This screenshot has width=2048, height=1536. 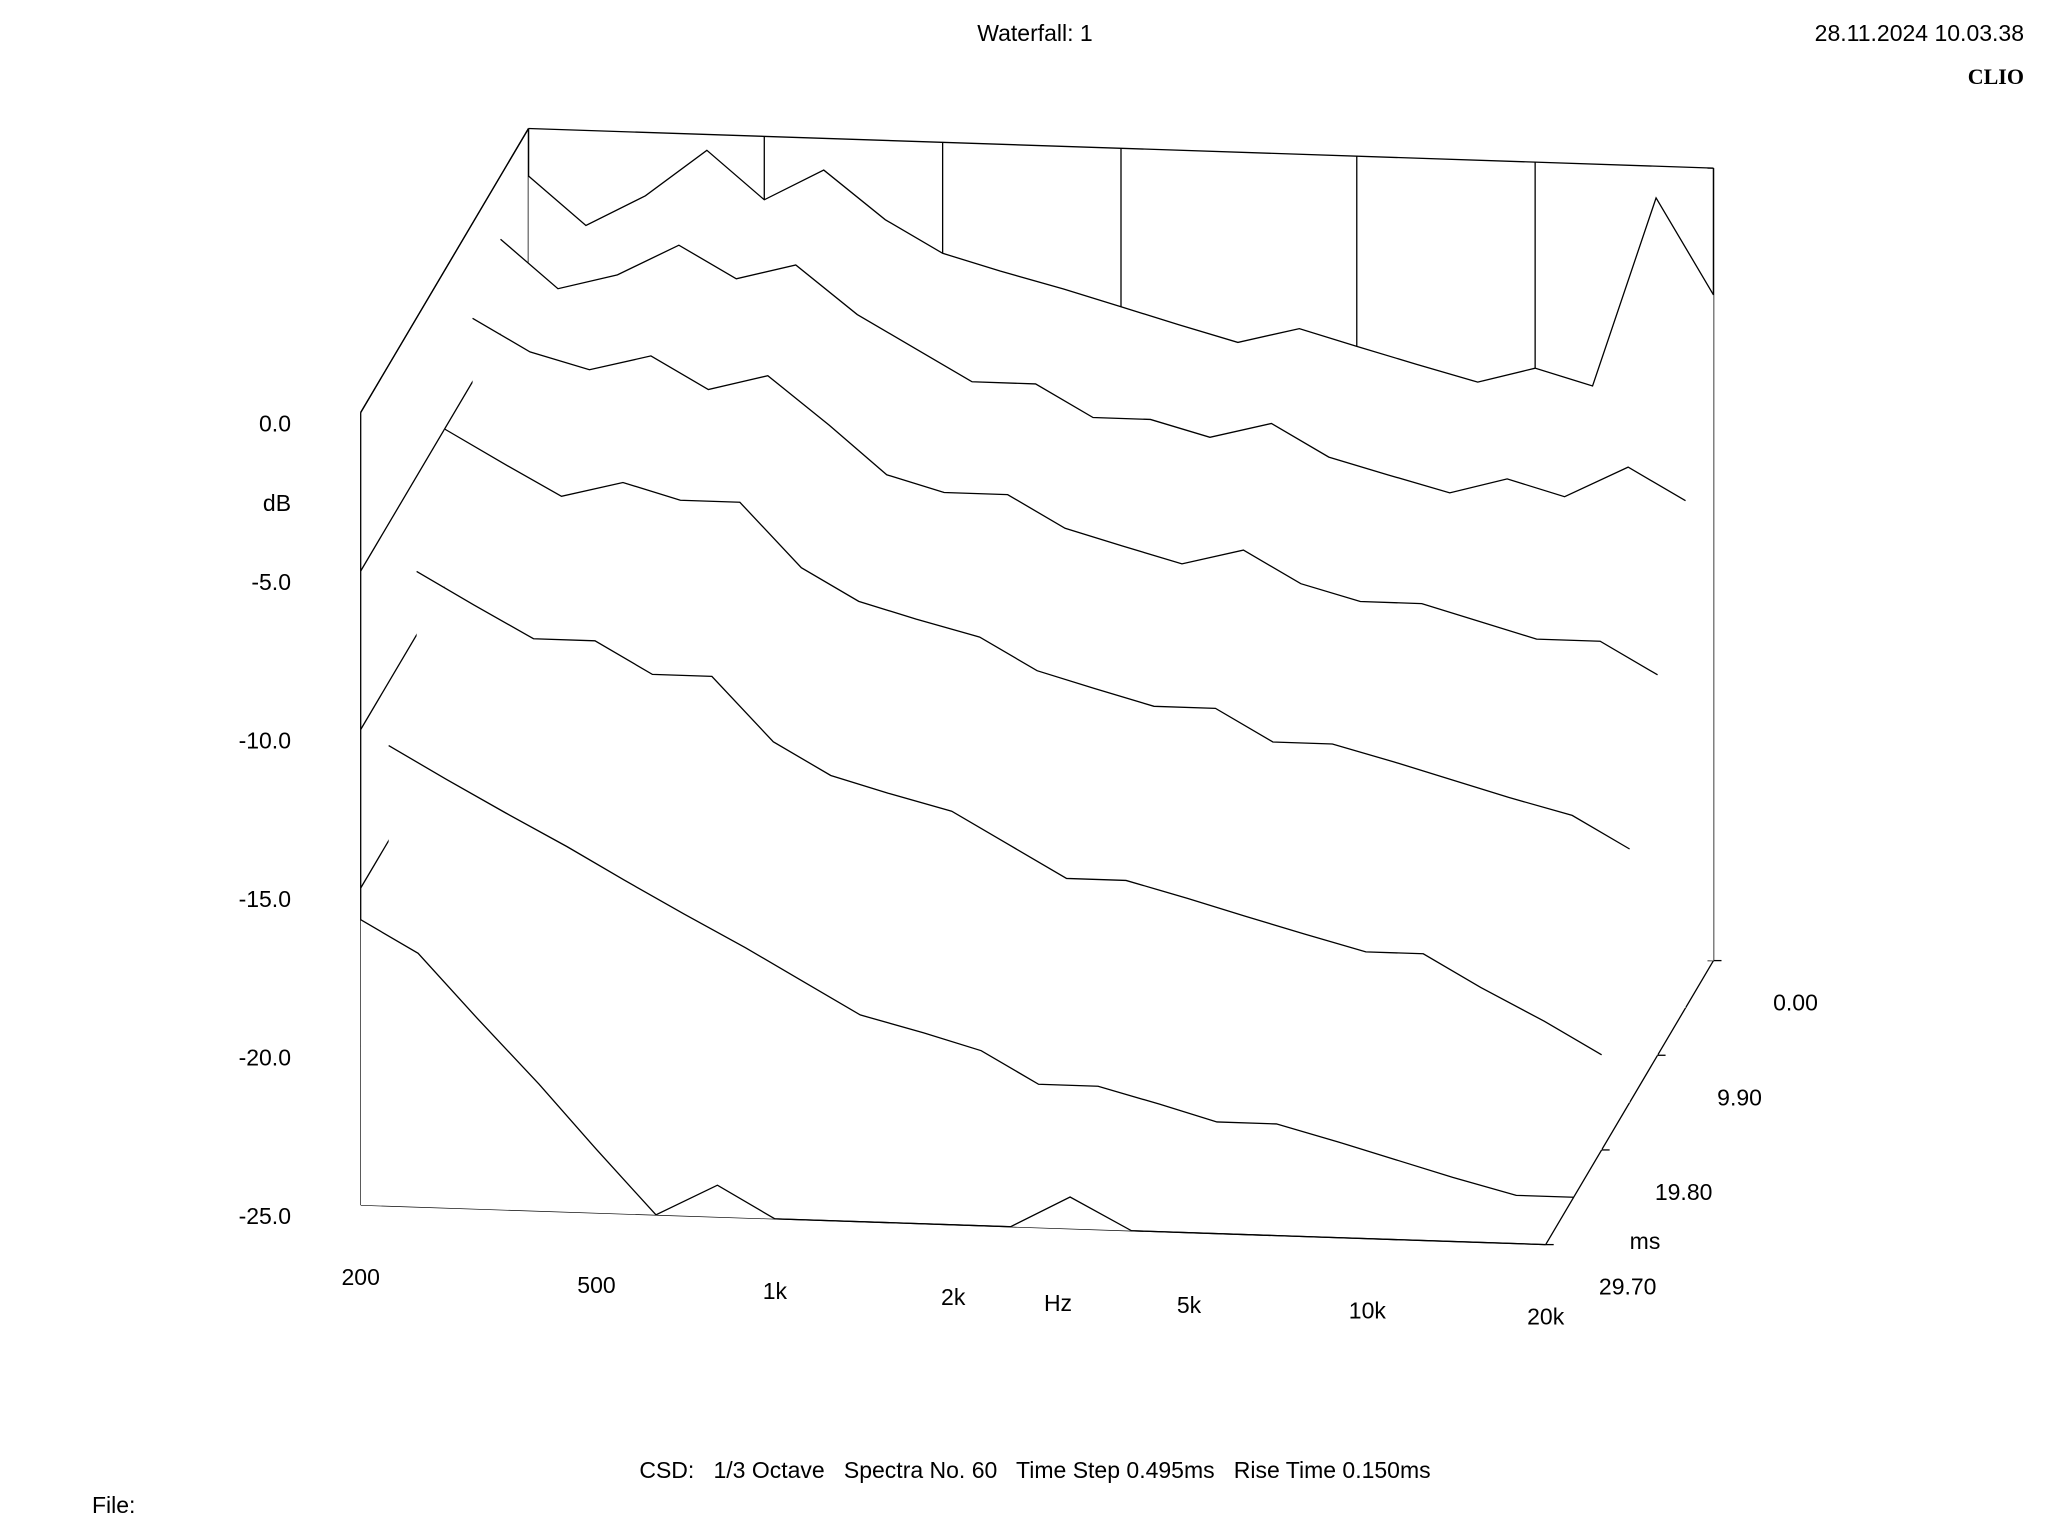 What do you see at coordinates (1368, 1311) in the screenshot?
I see `x-tick-label: 10k` at bounding box center [1368, 1311].